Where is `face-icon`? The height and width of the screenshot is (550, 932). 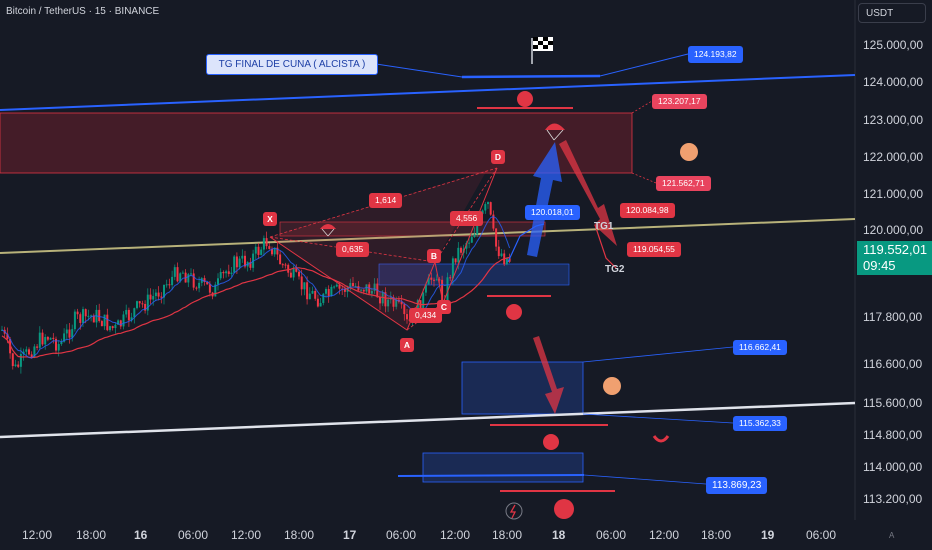
face-icon is located at coordinates (689, 152).